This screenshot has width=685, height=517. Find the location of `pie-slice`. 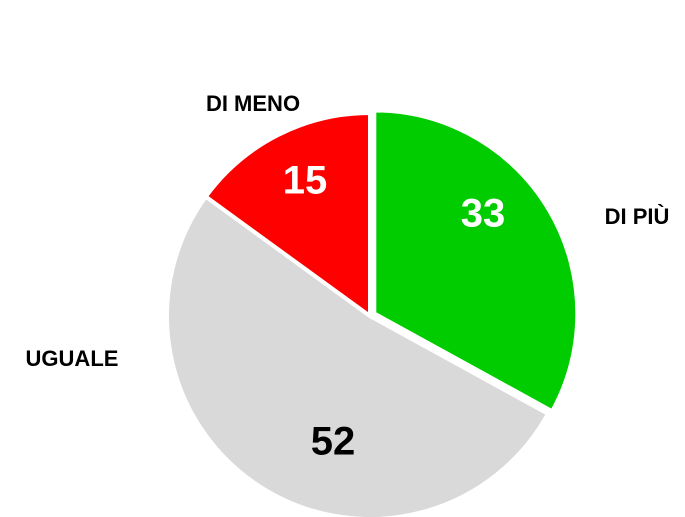

pie-slice is located at coordinates (287, 215).